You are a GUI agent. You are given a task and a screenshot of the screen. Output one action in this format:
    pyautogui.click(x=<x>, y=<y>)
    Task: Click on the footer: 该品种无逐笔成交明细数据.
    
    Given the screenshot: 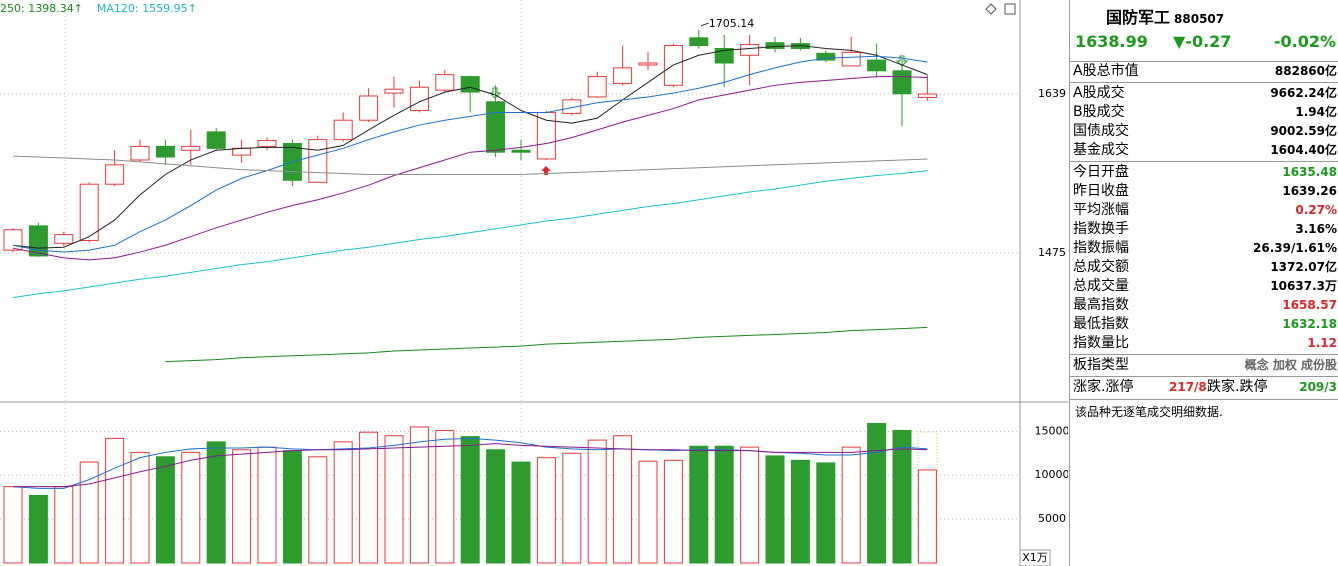 What is the action you would take?
    pyautogui.click(x=1149, y=412)
    